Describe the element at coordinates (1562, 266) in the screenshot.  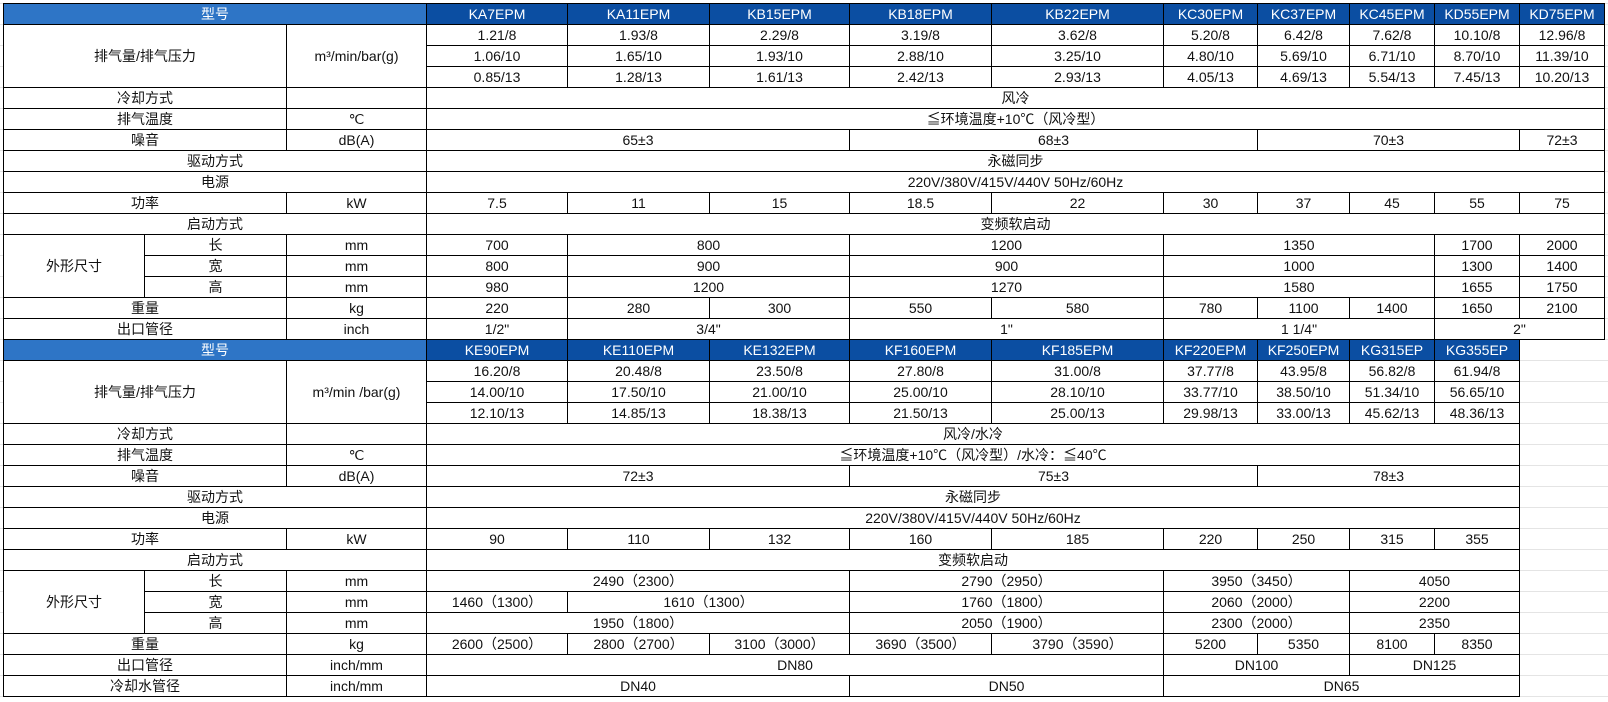
I see `dims-width-value: 1400` at that location.